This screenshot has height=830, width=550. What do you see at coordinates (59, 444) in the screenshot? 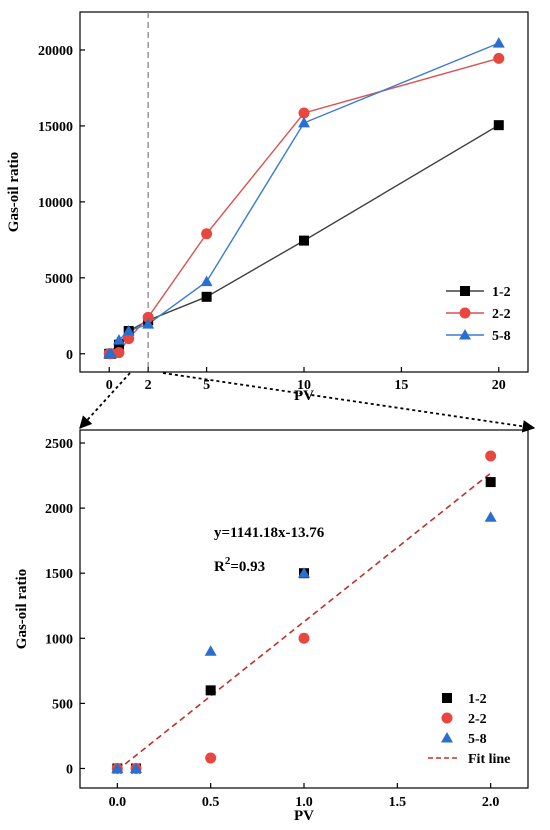
I see `bottom-y-tick-label: 2500` at bounding box center [59, 444].